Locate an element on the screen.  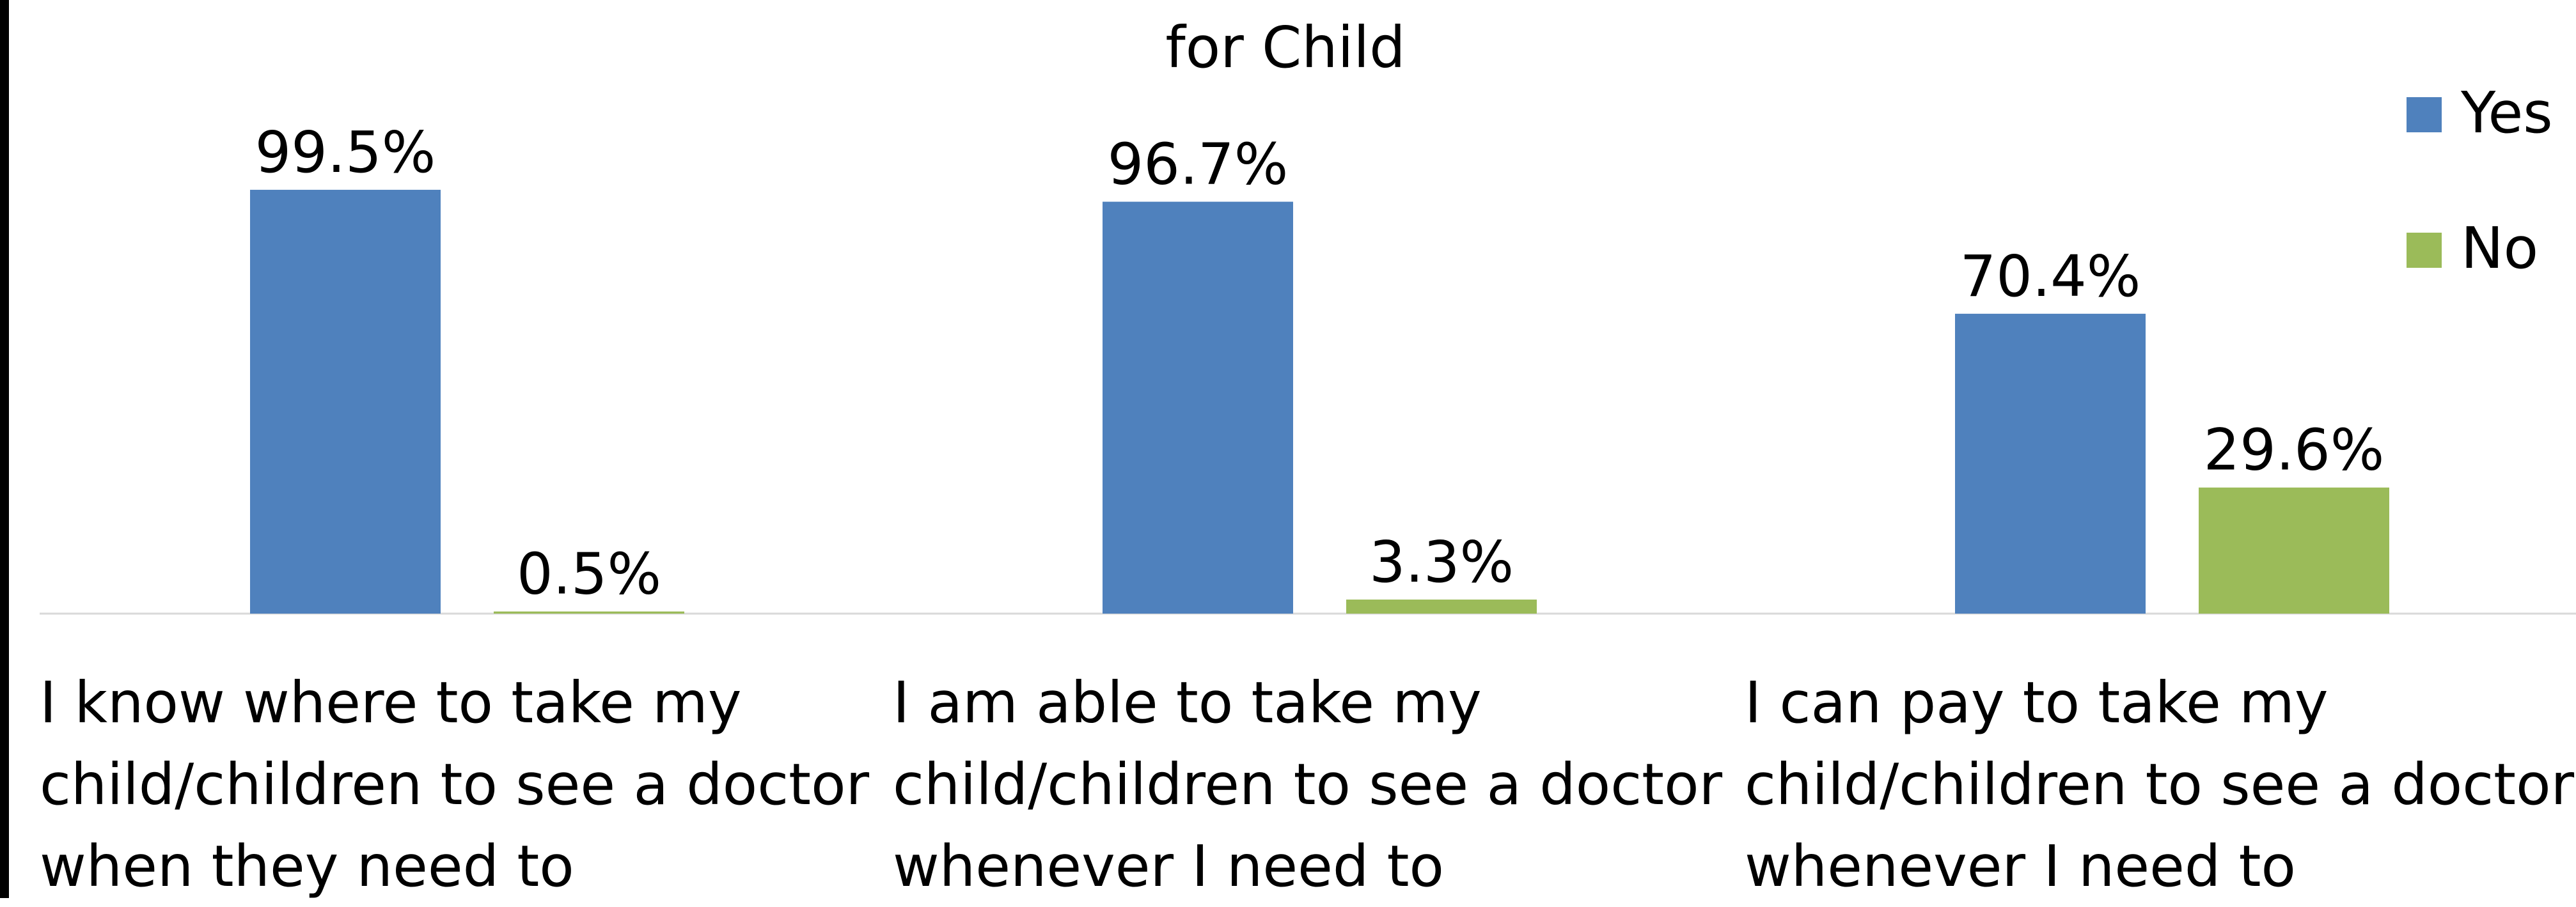
data-label-no-1: 0.5% is located at coordinates (589, 574).